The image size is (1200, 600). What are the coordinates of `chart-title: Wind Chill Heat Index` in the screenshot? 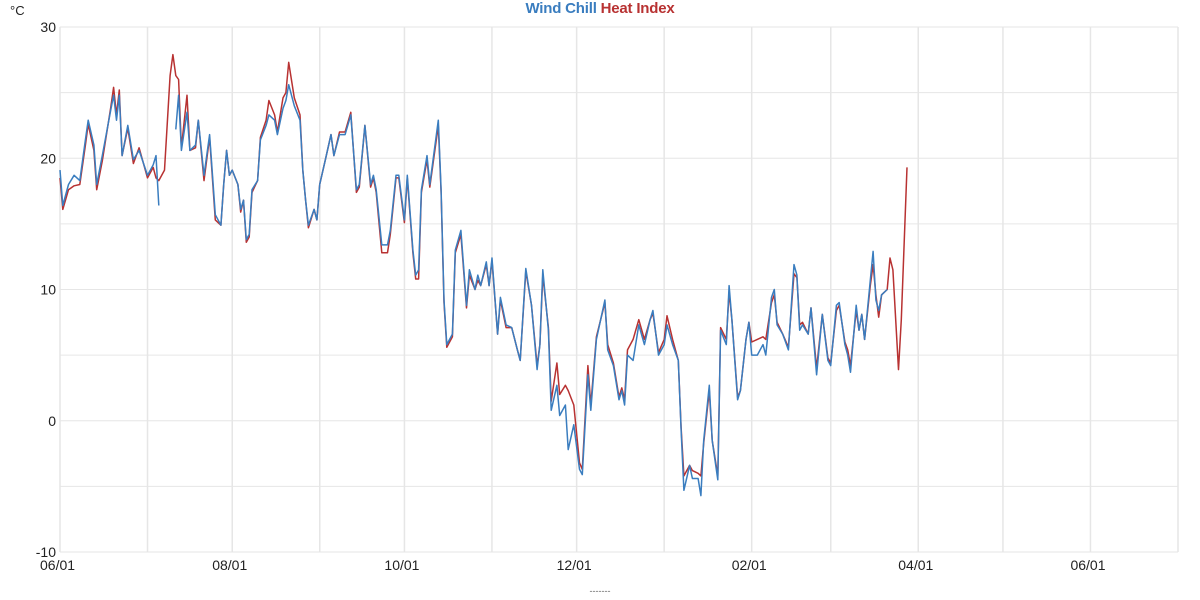 It's located at (600, 8).